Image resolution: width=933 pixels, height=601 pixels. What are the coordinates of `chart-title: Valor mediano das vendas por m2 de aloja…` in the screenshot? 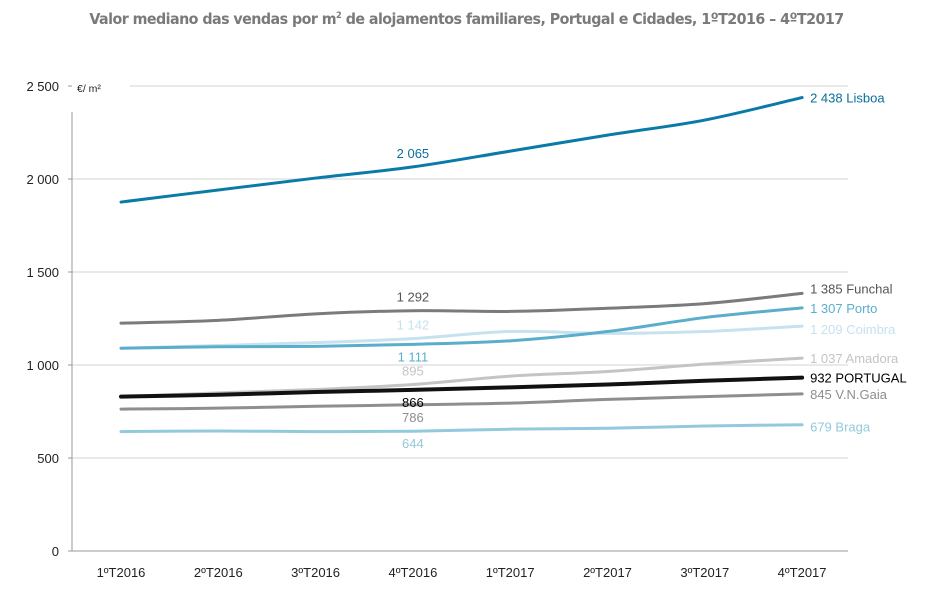 It's located at (466, 19).